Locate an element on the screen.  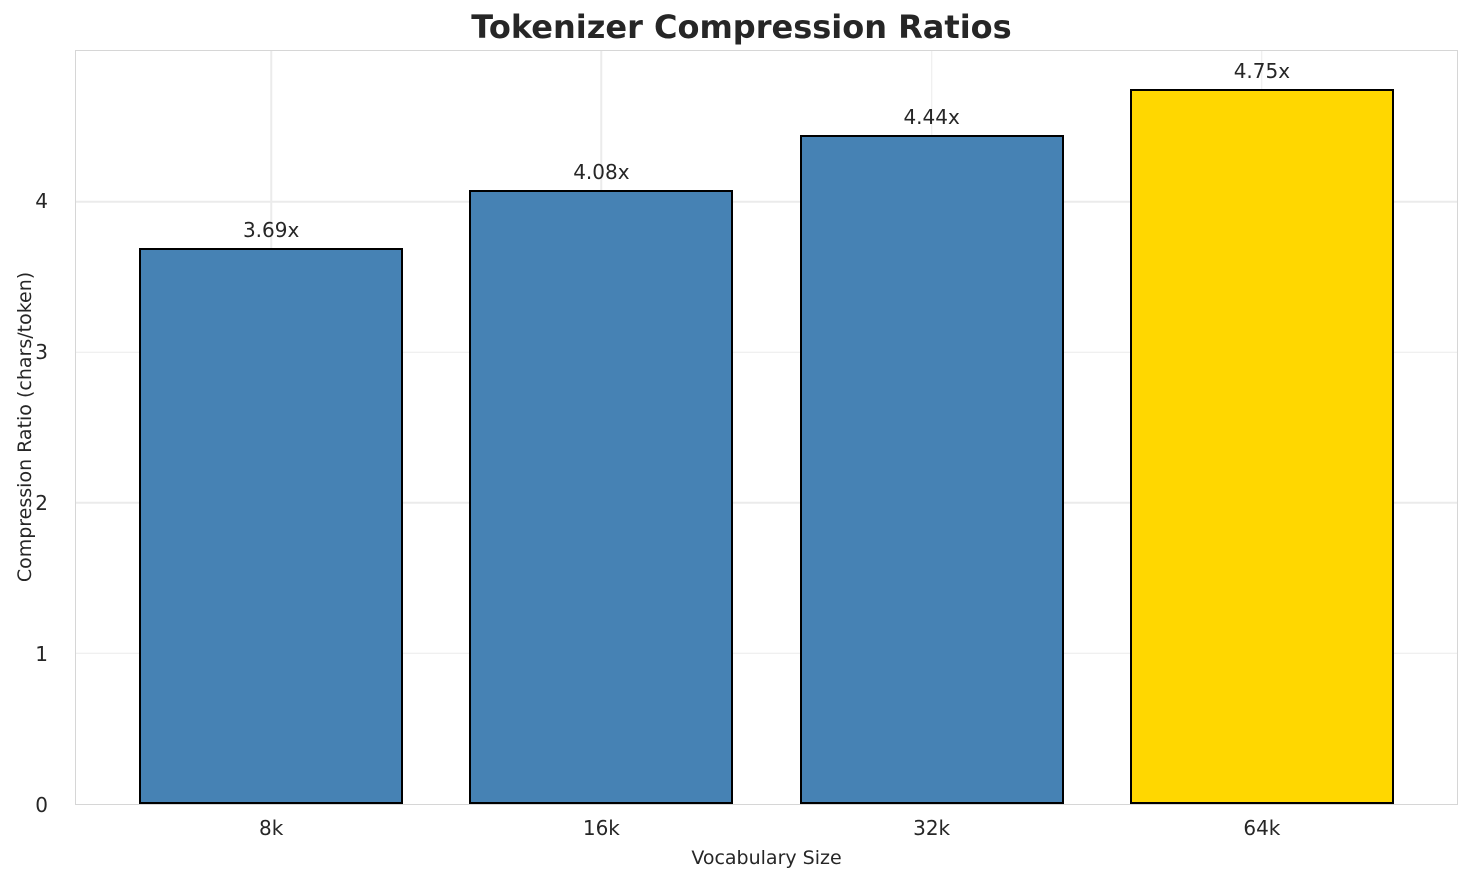
x-axis-label: Vocabulary Size is located at coordinates (766, 858).